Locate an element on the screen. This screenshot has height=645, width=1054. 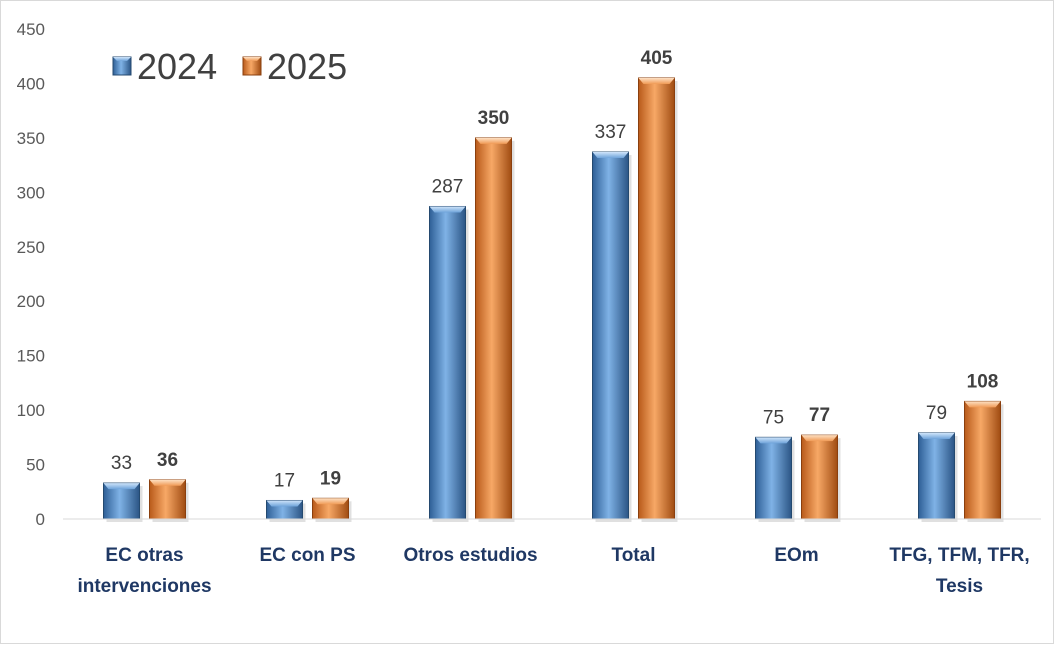
data-label-2025: 350 is located at coordinates (494, 118).